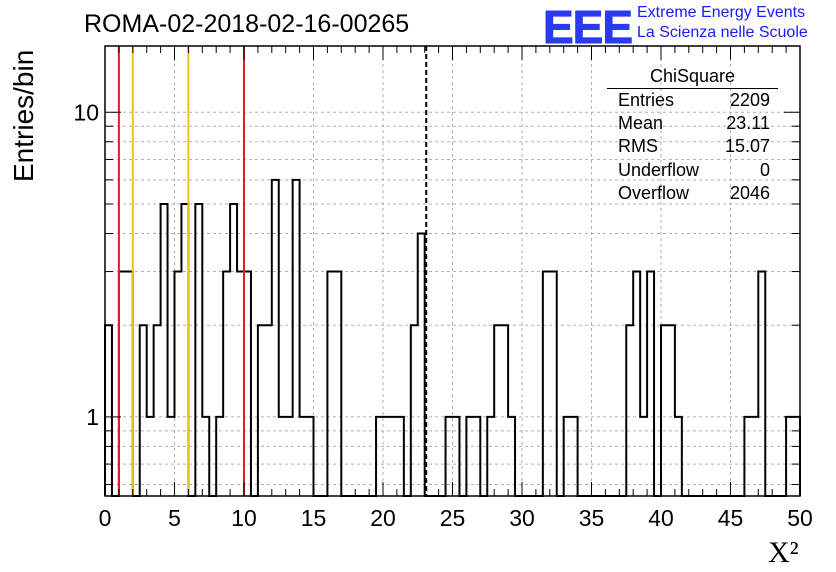 The height and width of the screenshot is (572, 836). Describe the element at coordinates (105, 518) in the screenshot. I see `x-tick-label: 0` at that location.